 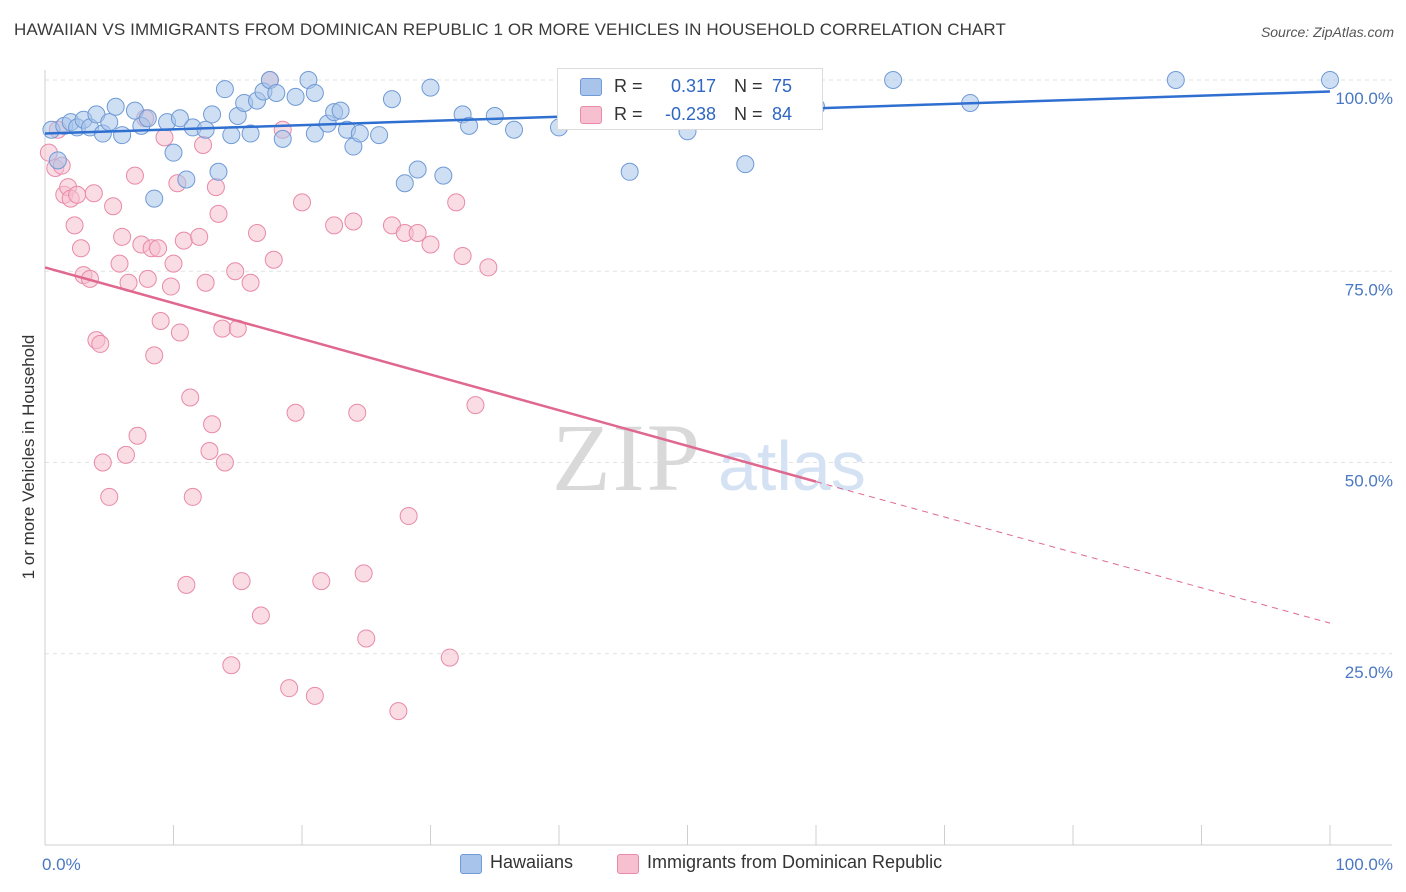 What do you see at coordinates (1369, 289) in the screenshot?
I see `y-tick-label: 75.0%` at bounding box center [1369, 289].